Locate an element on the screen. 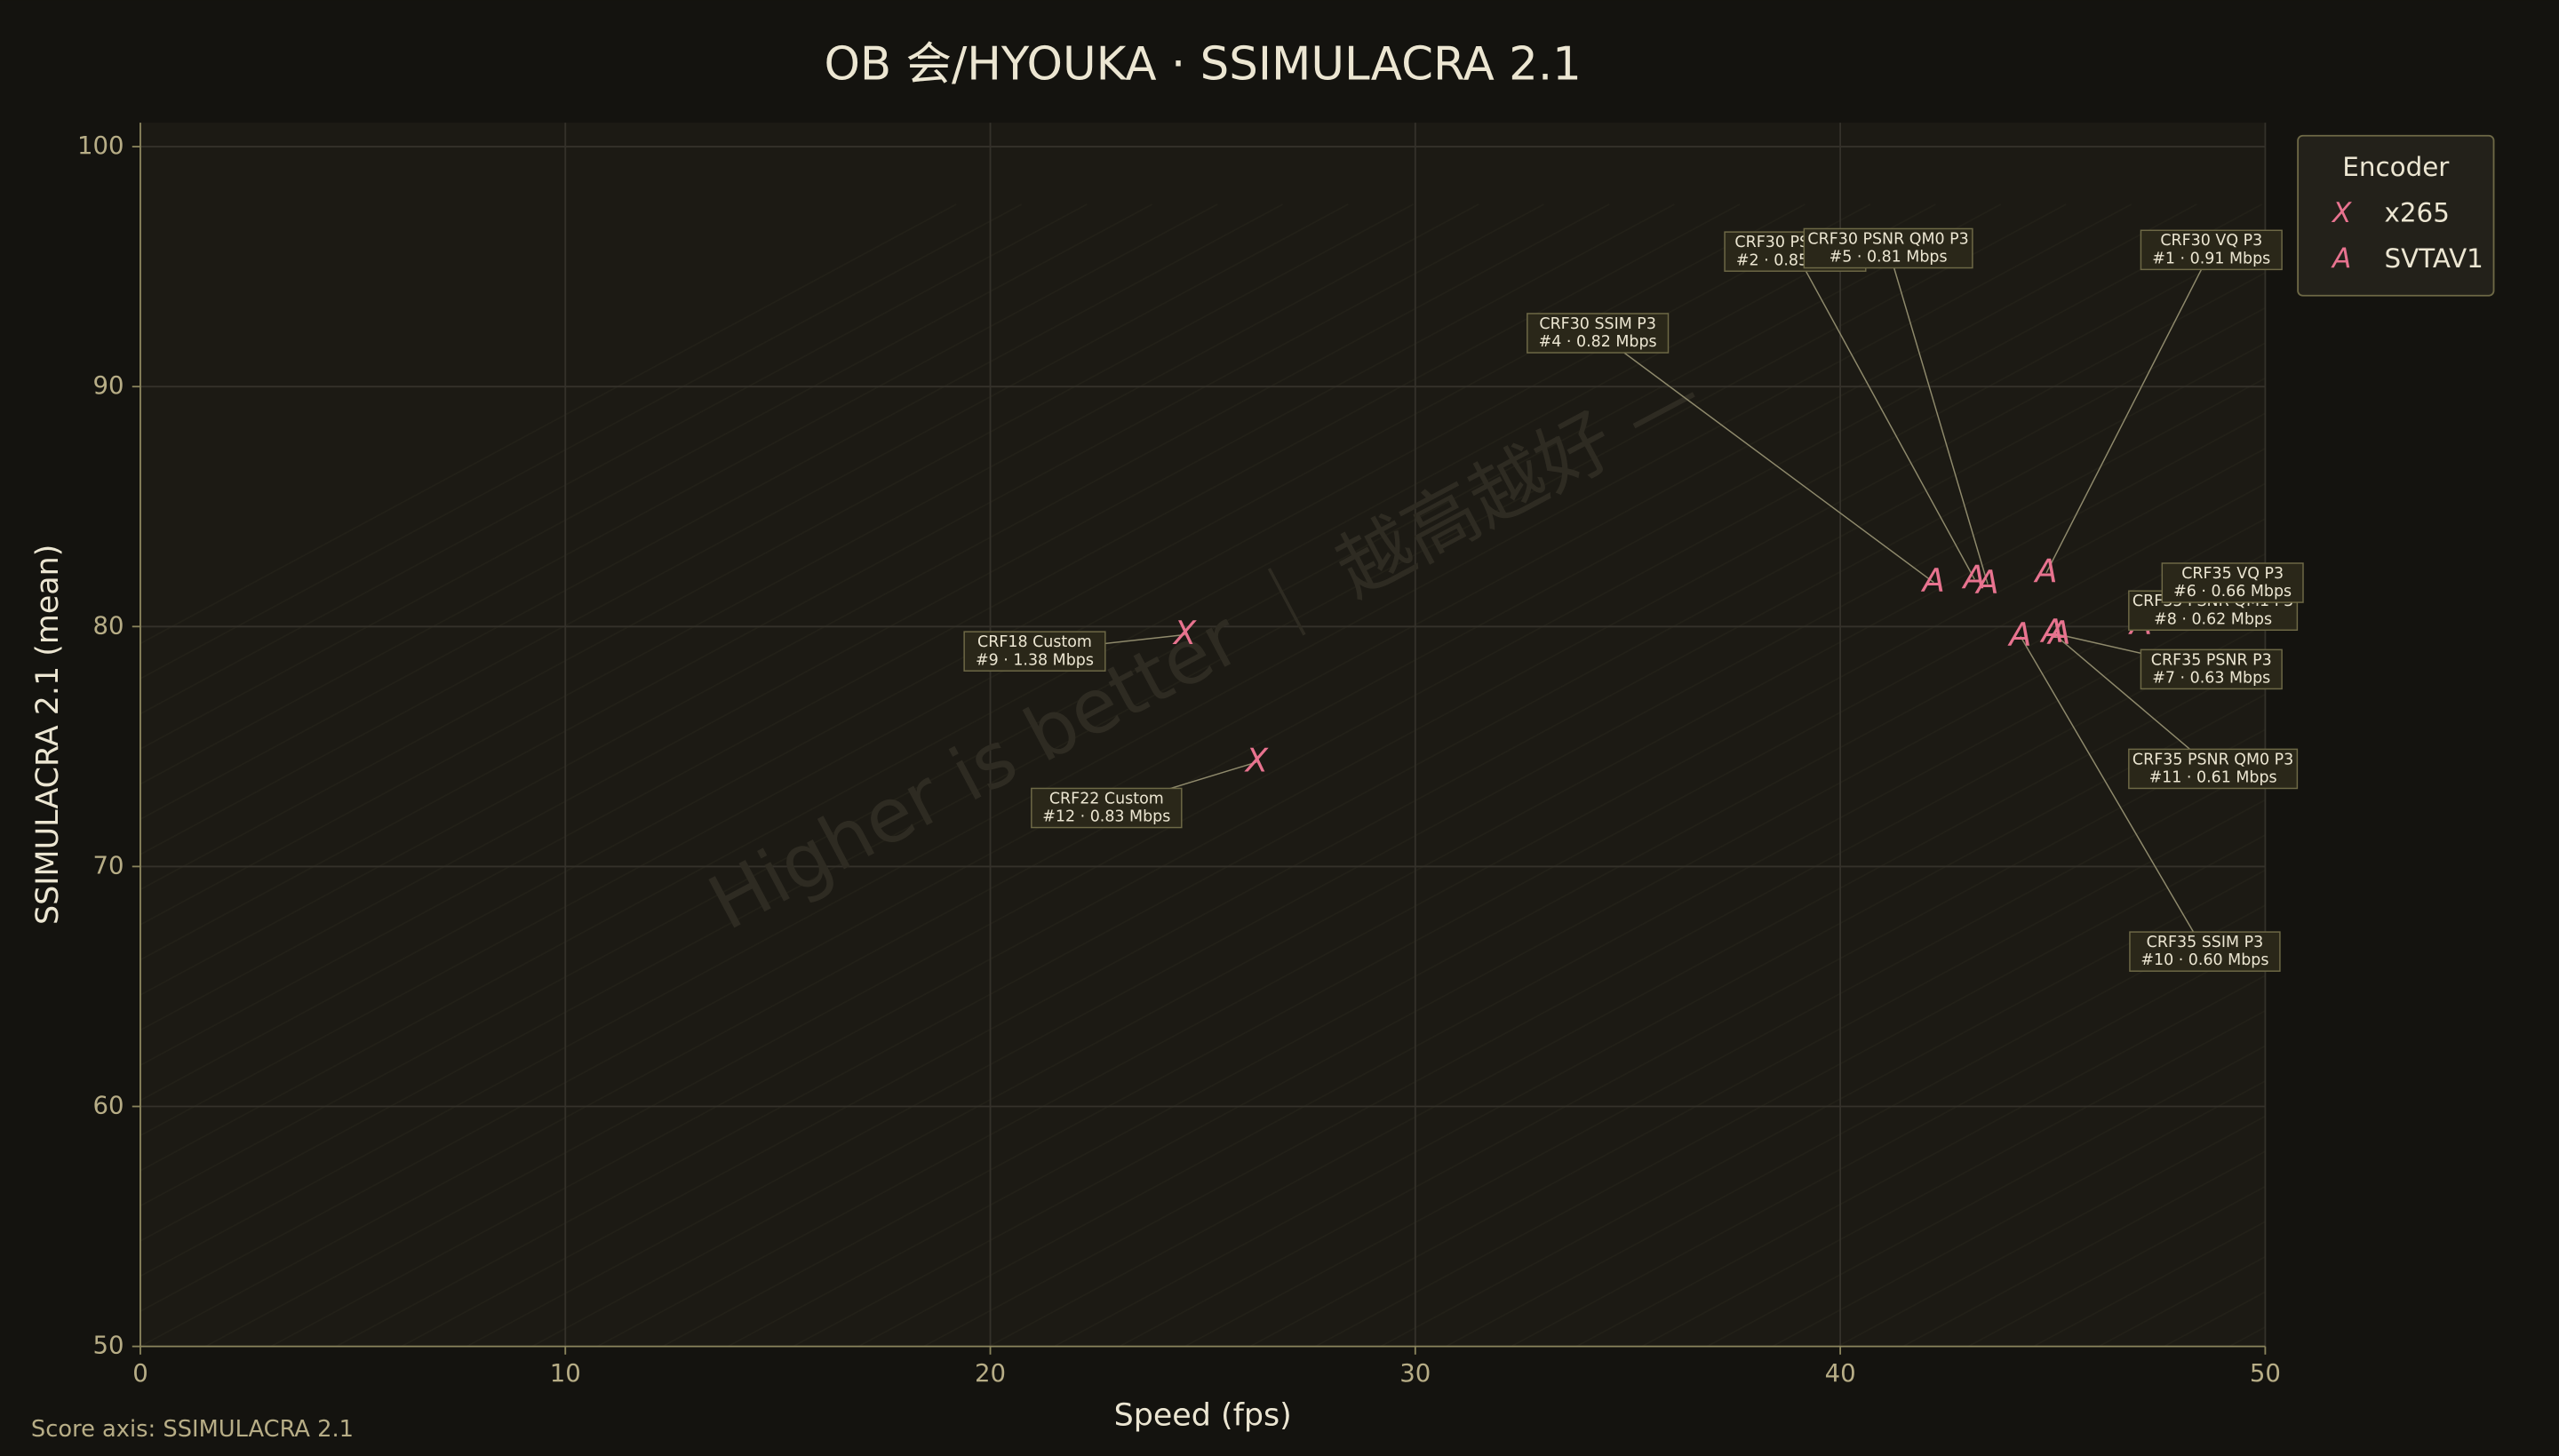  annotation: CRF30 VQ P3#1 · 0.91 Mbps is located at coordinates (2211, 250).